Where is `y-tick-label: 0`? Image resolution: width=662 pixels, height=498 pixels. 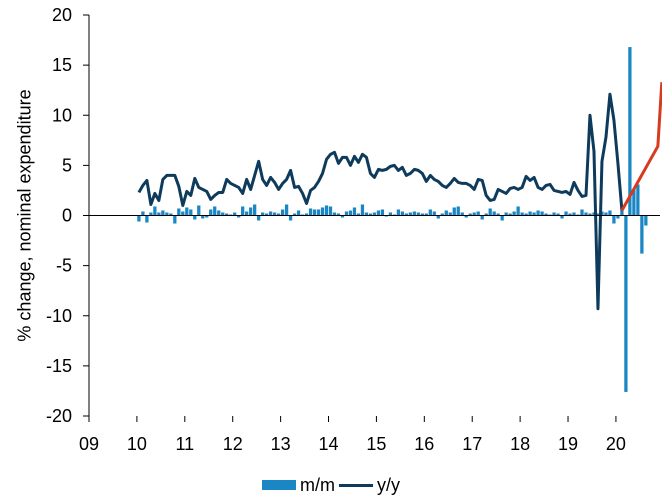 y-tick-label: 0 is located at coordinates (67, 216).